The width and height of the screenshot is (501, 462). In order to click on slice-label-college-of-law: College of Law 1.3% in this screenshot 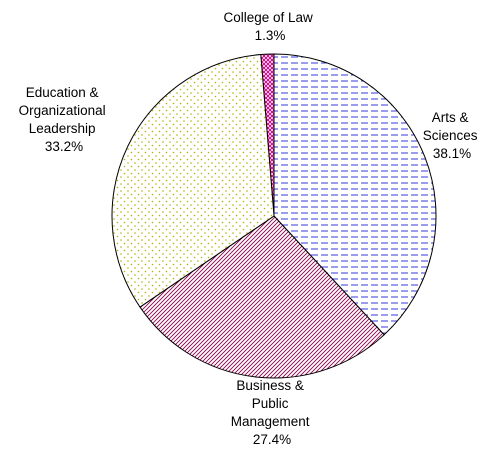, I will do `click(269, 26)`.